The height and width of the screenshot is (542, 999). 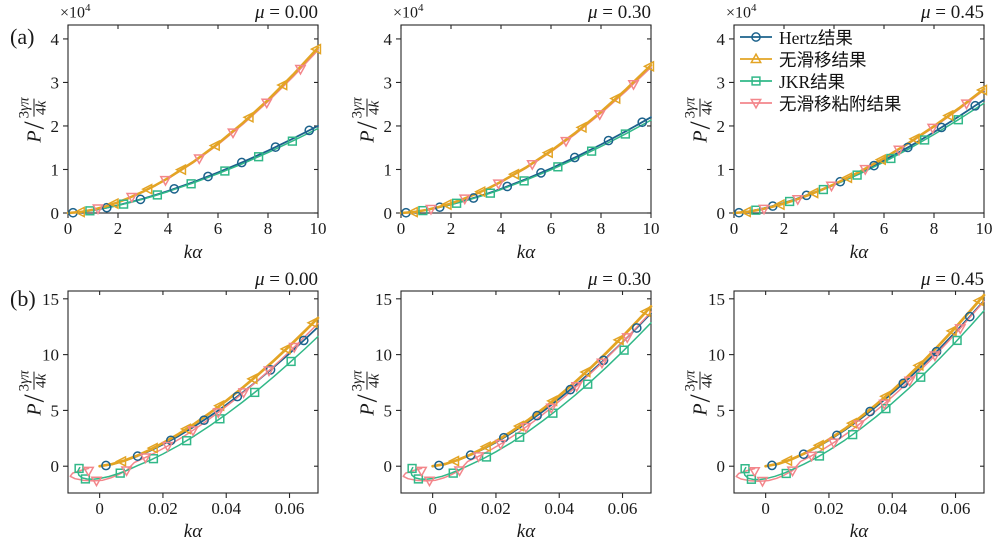 I want to click on y-tick-label: 3, so click(x=721, y=82).